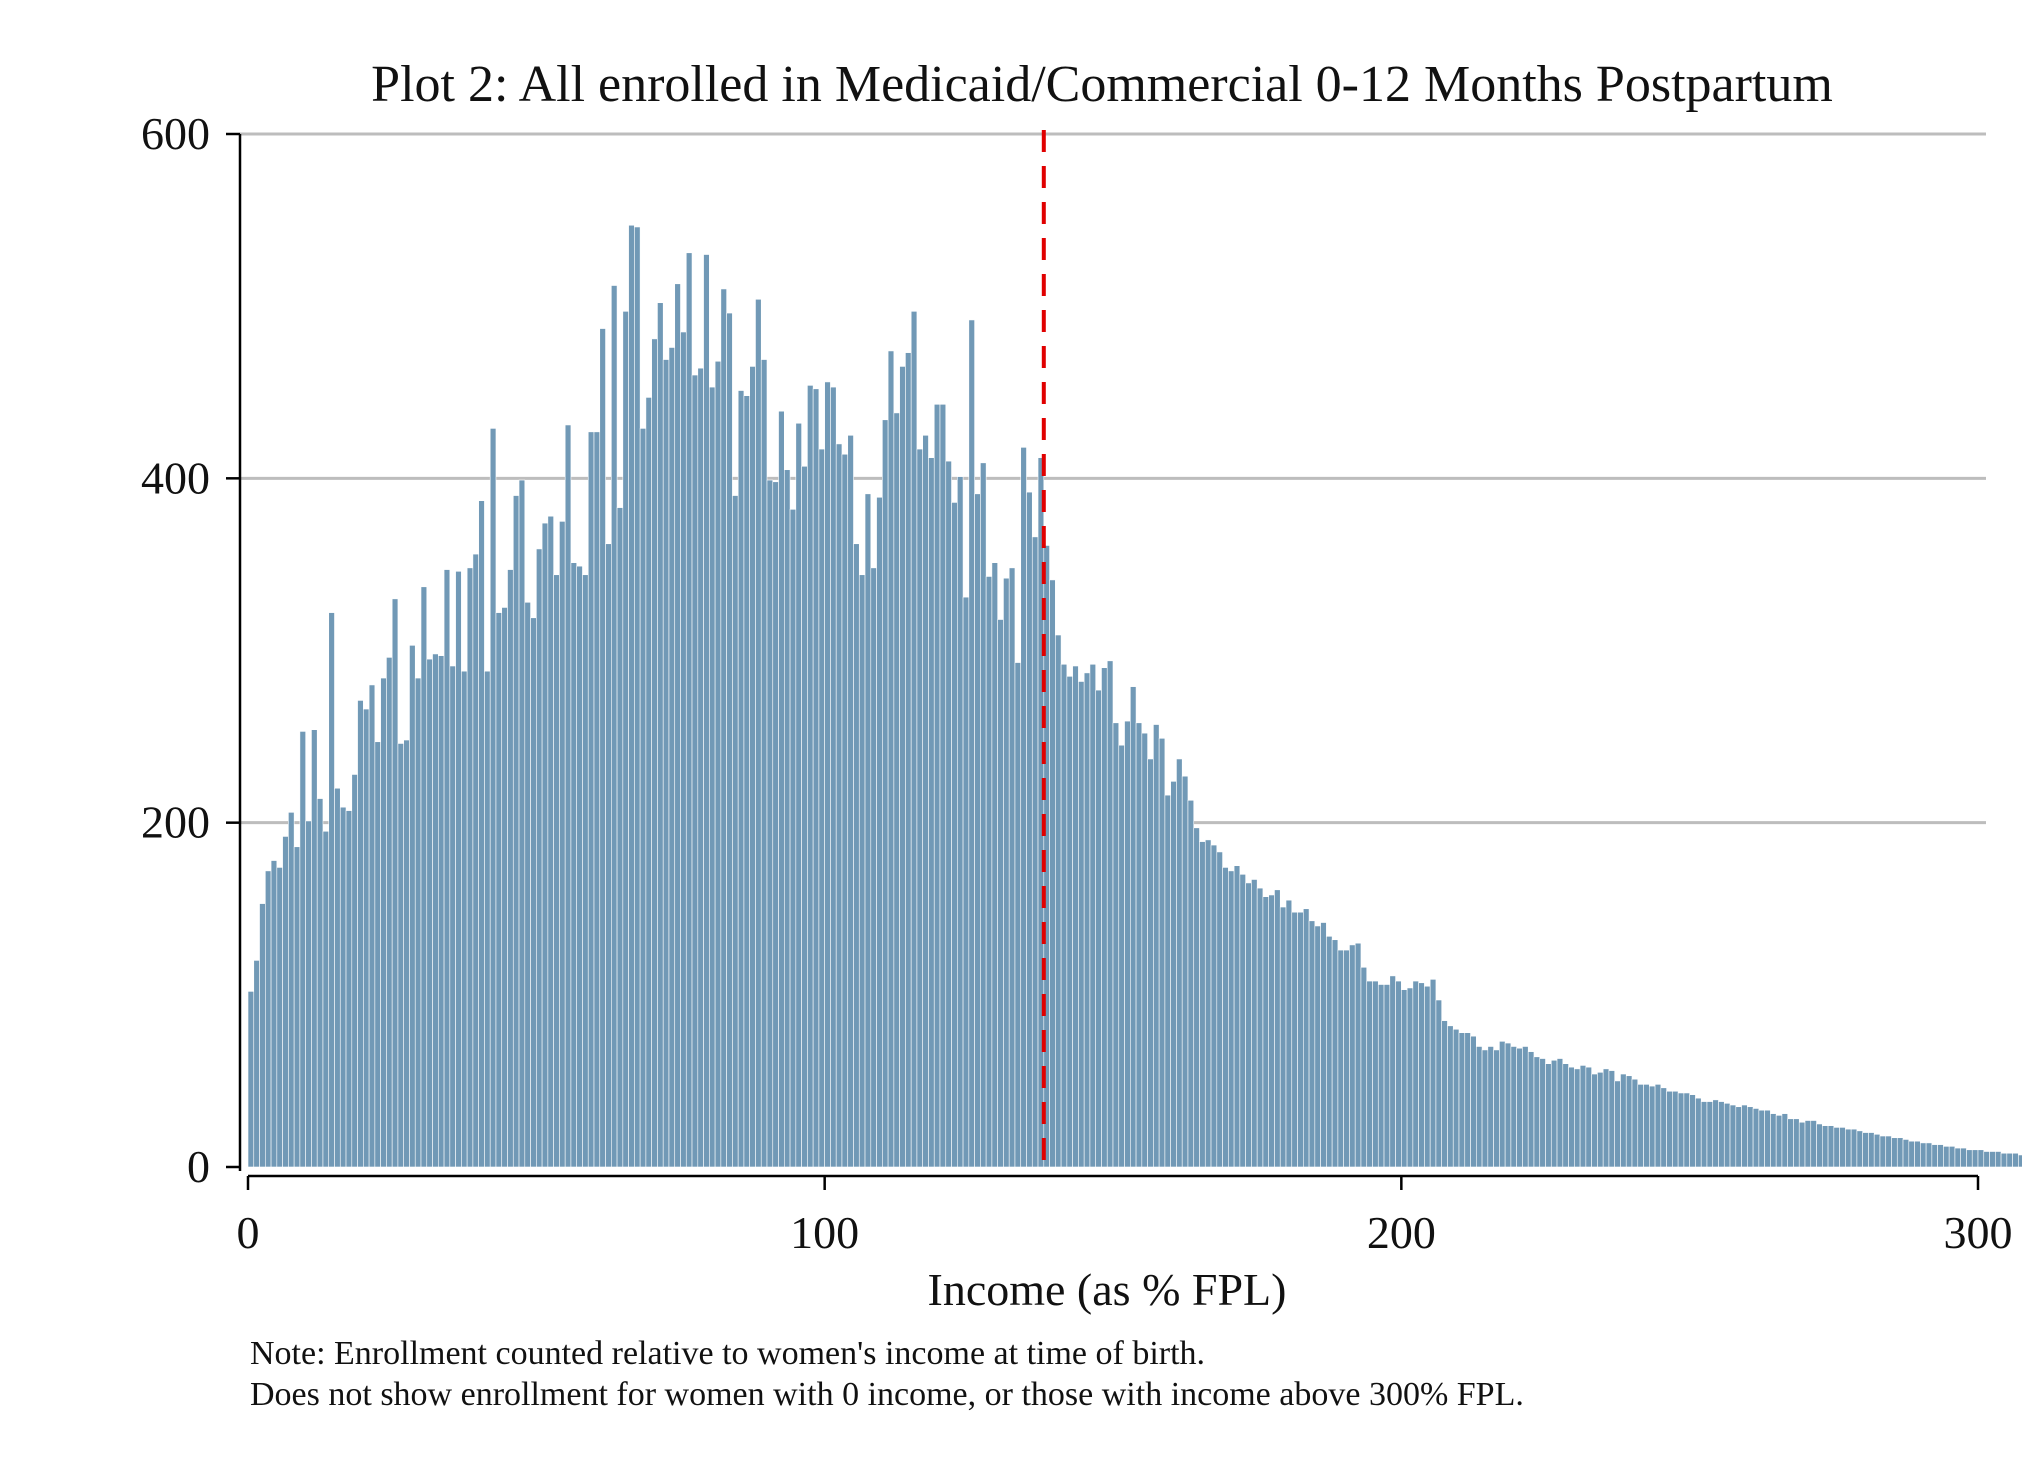  What do you see at coordinates (1401, 1232) in the screenshot?
I see `x-tick-label: 200` at bounding box center [1401, 1232].